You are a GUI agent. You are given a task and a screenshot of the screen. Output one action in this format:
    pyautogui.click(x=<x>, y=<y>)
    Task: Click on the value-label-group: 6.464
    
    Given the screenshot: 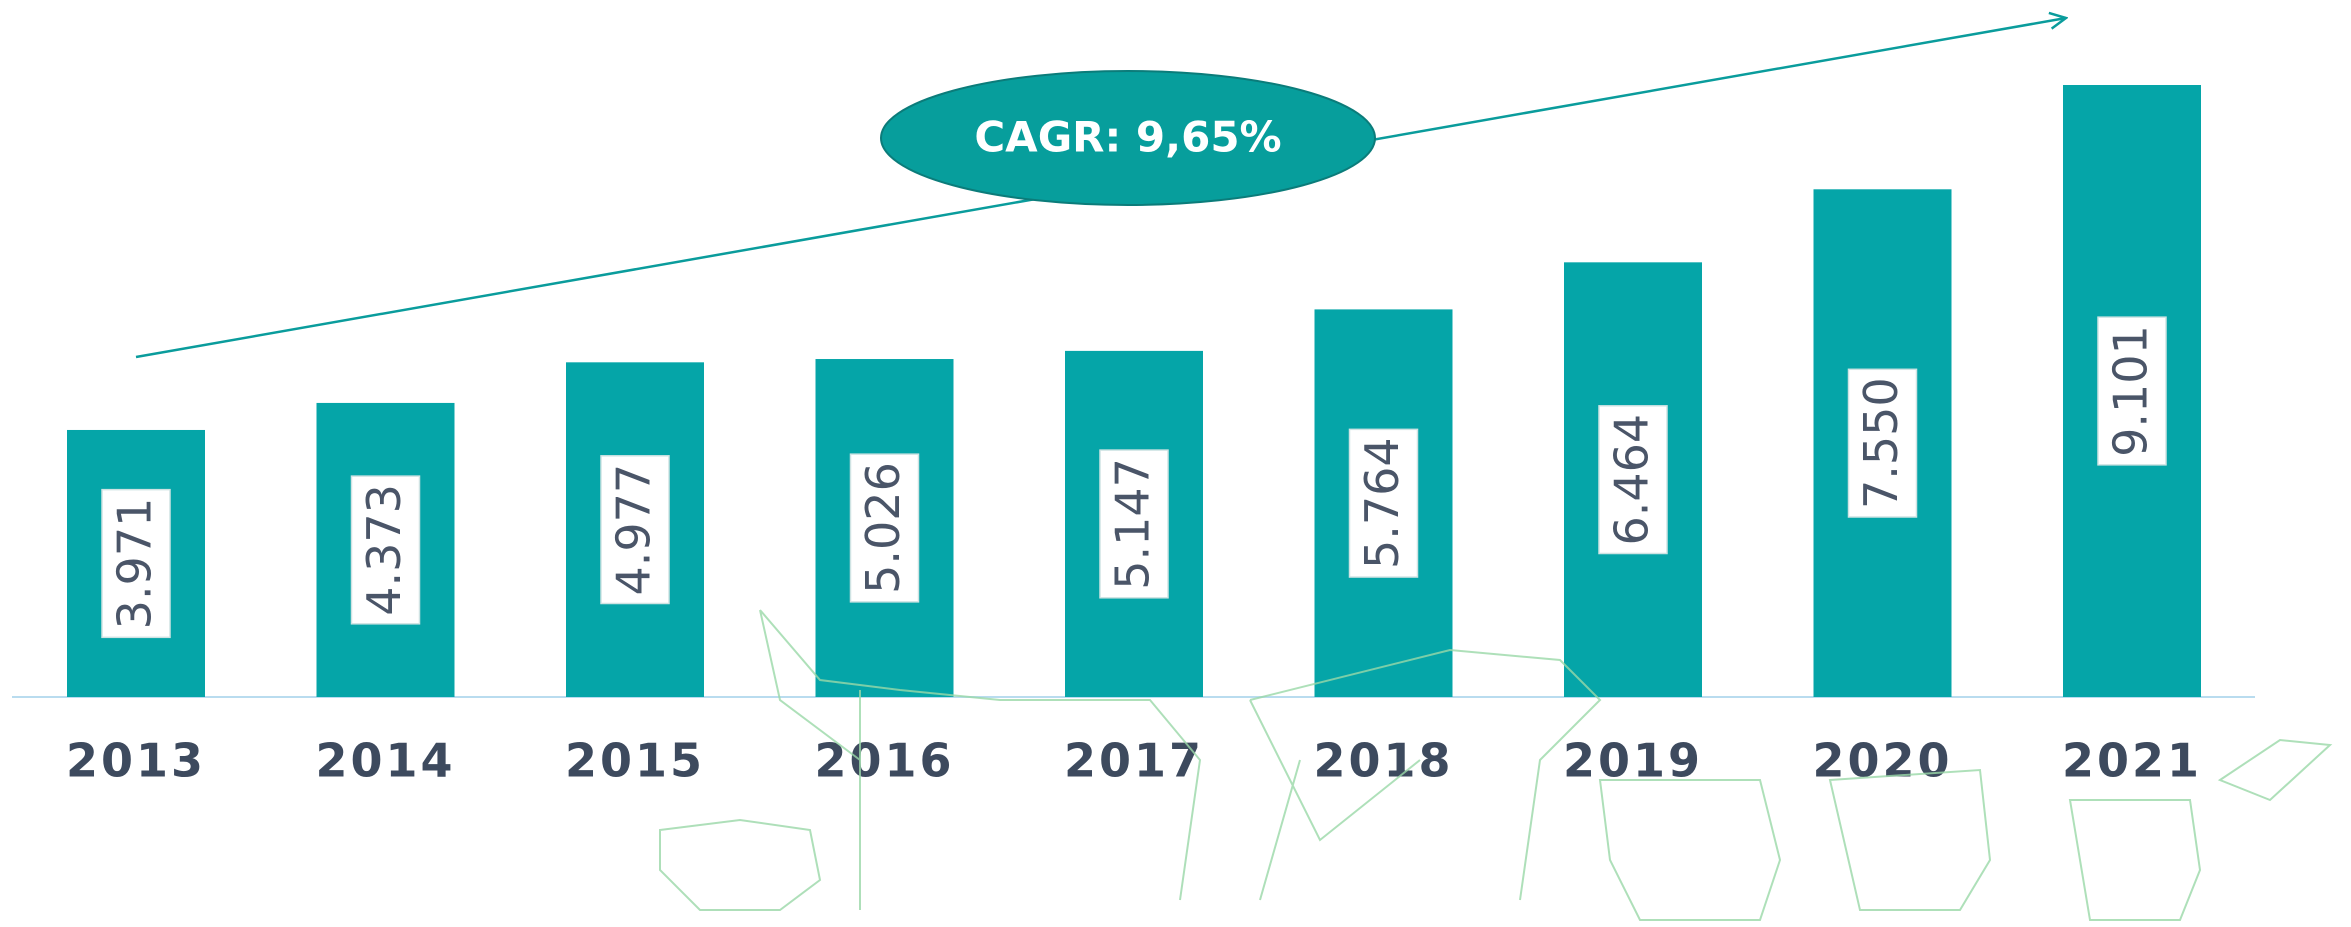 What is the action you would take?
    pyautogui.click(x=1633, y=480)
    